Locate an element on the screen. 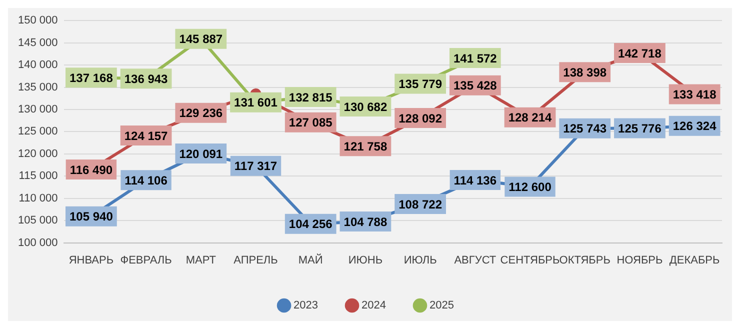 The image size is (740, 329). data-label: 104 256 is located at coordinates (310, 224).